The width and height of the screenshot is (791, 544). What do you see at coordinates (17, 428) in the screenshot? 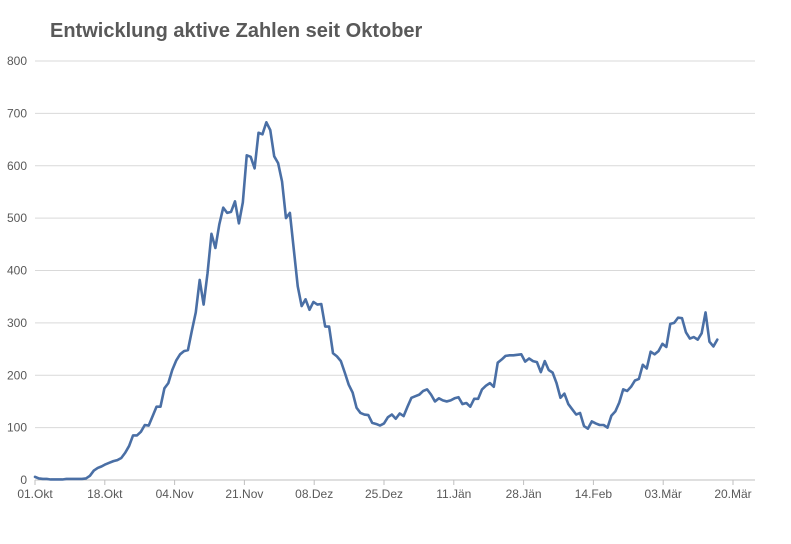
I see `y-tick-label: 100` at bounding box center [17, 428].